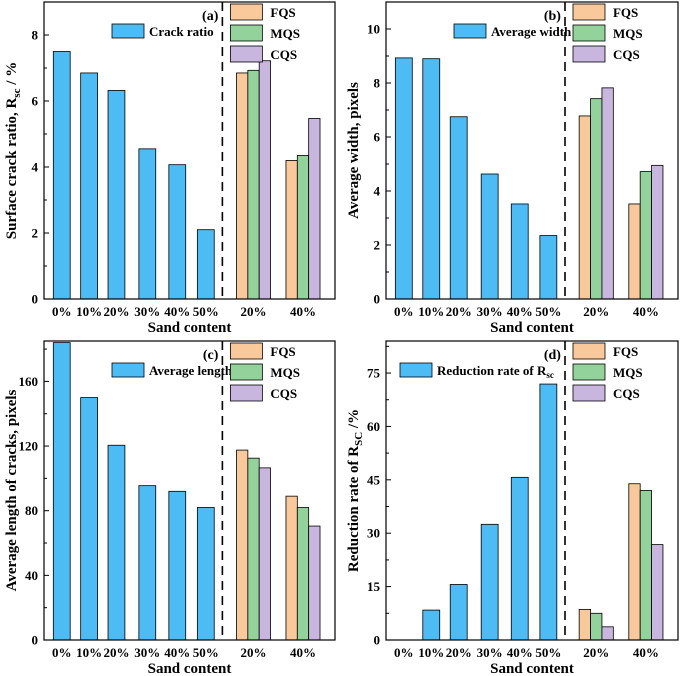 The height and width of the screenshot is (676, 685). Describe the element at coordinates (625, 12) in the screenshot. I see `legend-label-b-FQS: FQS` at that location.